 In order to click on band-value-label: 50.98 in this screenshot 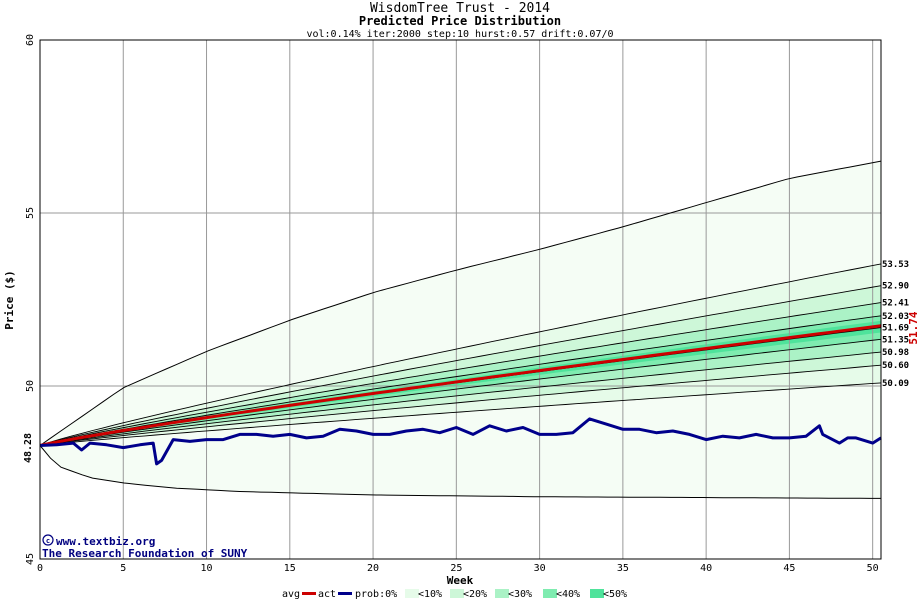, I will do `click(895, 353)`.